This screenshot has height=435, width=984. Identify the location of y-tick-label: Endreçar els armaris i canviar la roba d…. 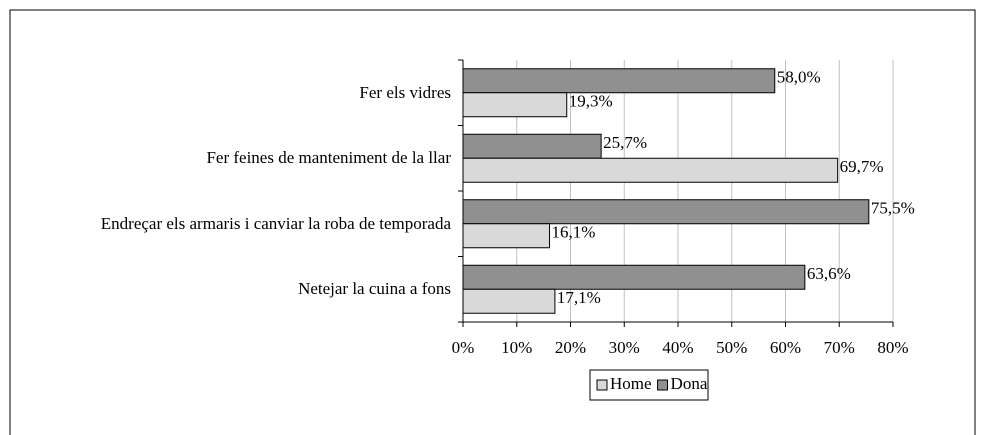
(275, 223).